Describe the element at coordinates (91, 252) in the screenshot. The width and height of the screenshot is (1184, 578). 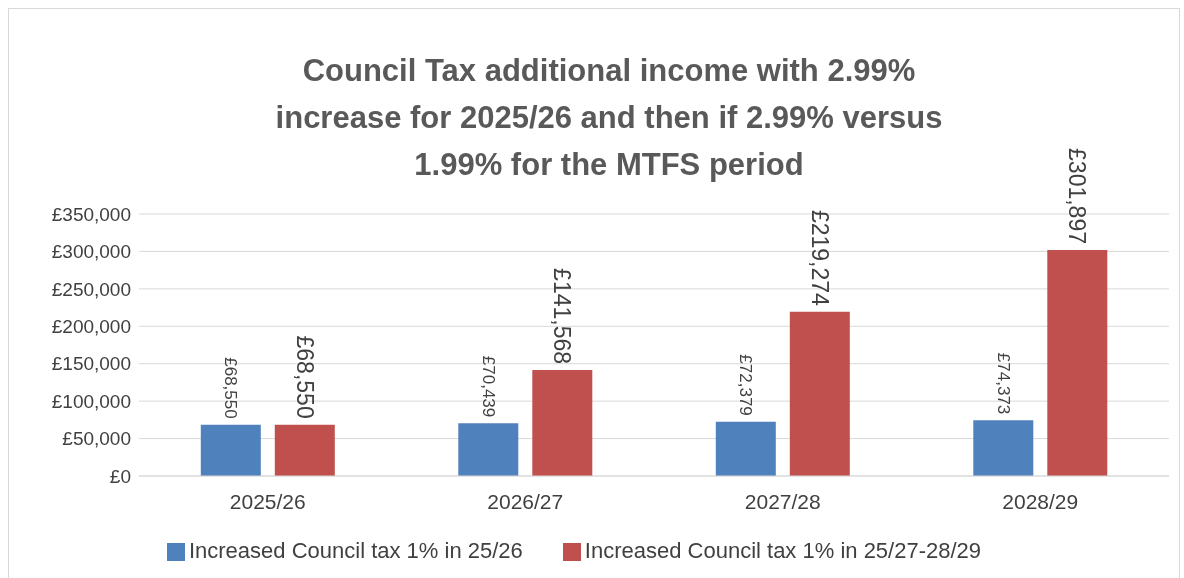
I see `y-tick-label: £300,000` at that location.